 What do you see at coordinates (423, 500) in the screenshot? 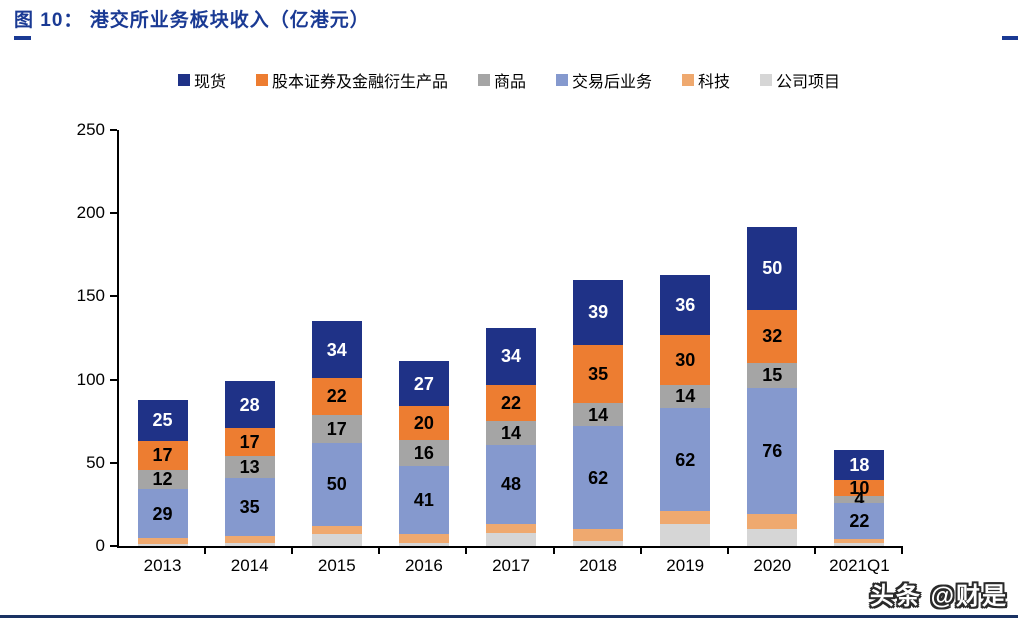
I see `bar-segment-交易后业务: 41` at bounding box center [423, 500].